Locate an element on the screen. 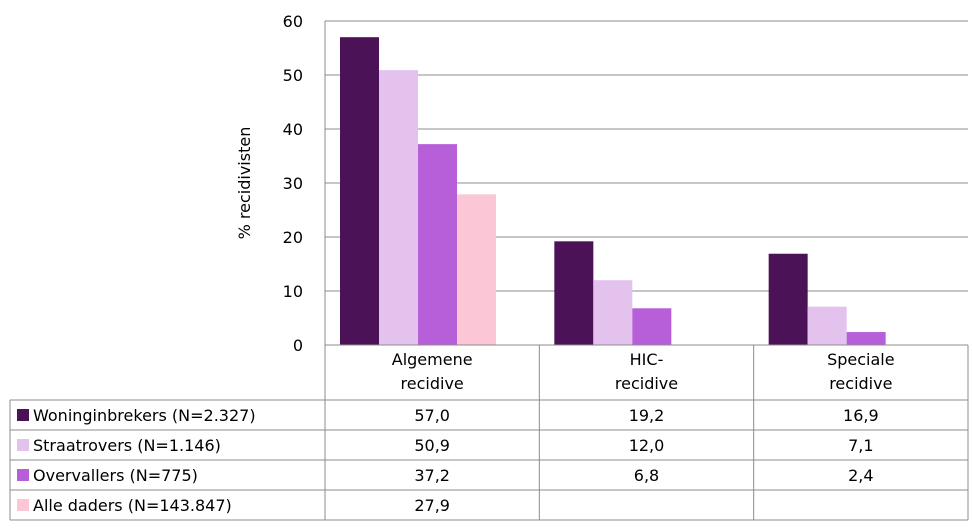 This screenshot has height=528, width=972. y-tick-label: 40 is located at coordinates (293, 129).